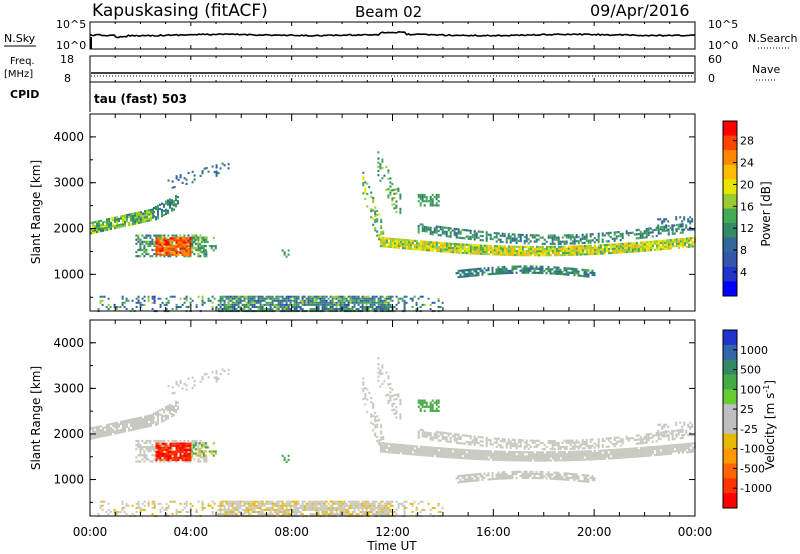 This screenshot has width=800, height=554. What do you see at coordinates (68, 229) in the screenshot?
I see `power-ytick-label: 2000` at bounding box center [68, 229].